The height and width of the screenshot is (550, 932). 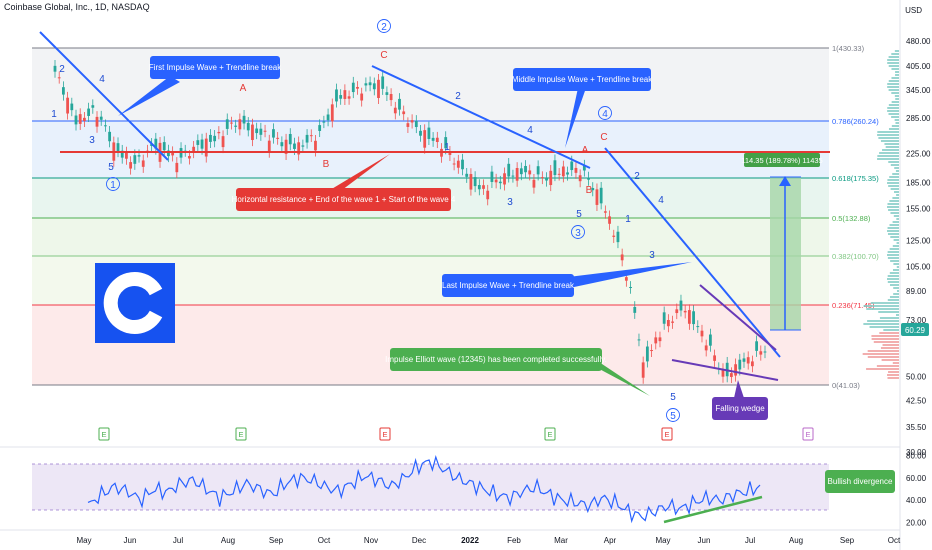 What do you see at coordinates (508, 285) in the screenshot?
I see `callout-last-impulse: Last Impulse Wave + Trendline break` at bounding box center [508, 285].